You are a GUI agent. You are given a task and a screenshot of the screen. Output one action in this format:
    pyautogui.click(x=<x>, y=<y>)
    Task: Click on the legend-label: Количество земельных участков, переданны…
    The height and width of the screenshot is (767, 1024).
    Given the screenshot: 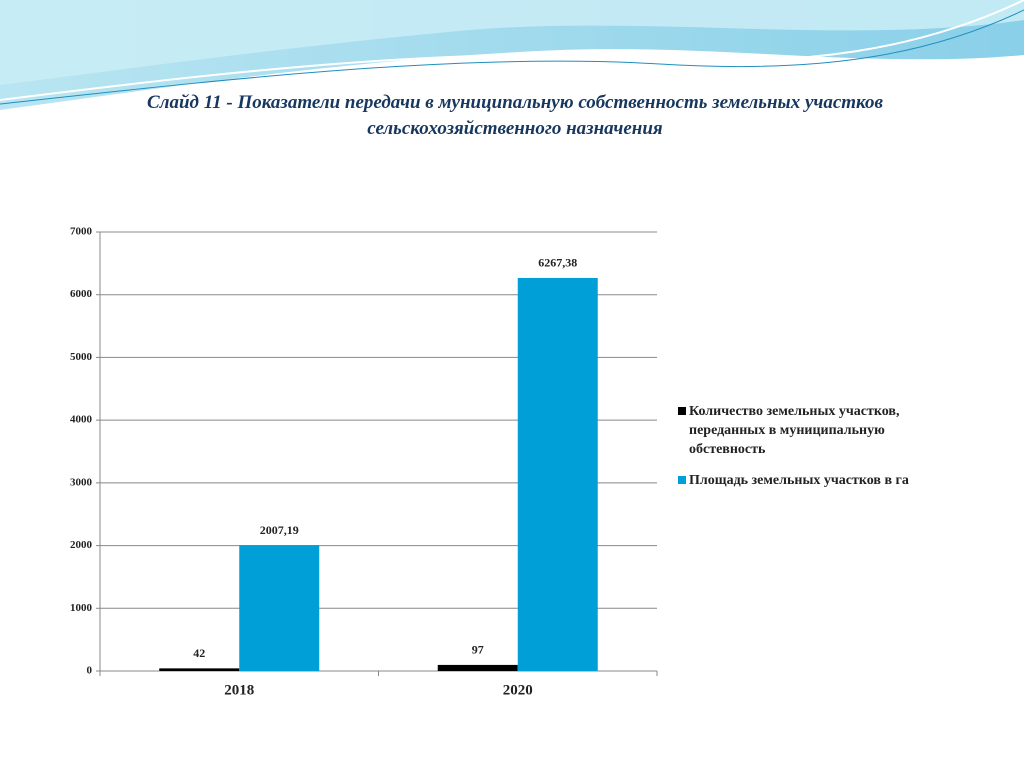 What is the action you would take?
    pyautogui.click(x=794, y=430)
    